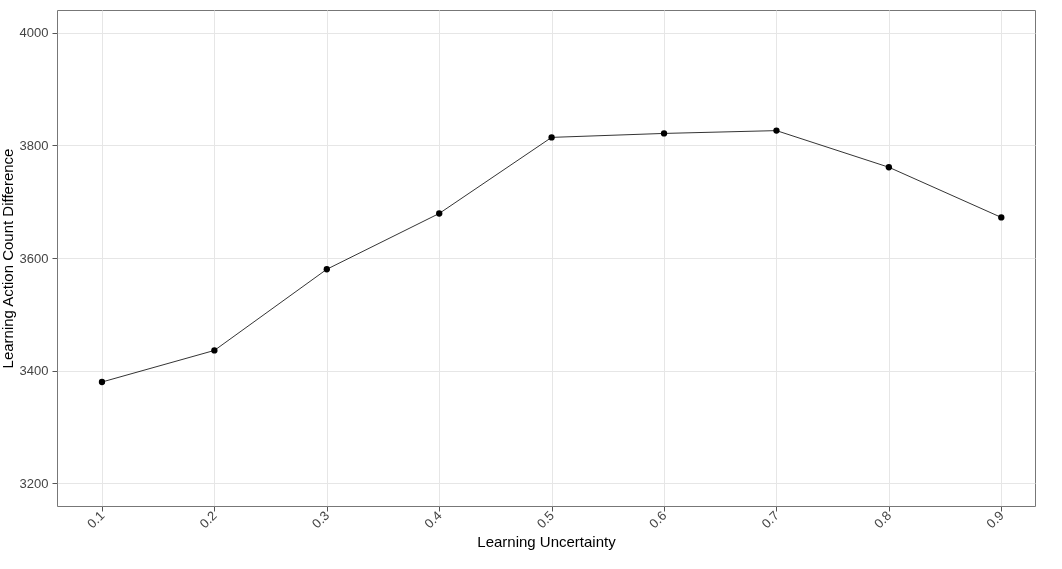 The height and width of the screenshot is (569, 1062). Describe the element at coordinates (208, 519) in the screenshot. I see `x-tick-label: 0.2` at that location.